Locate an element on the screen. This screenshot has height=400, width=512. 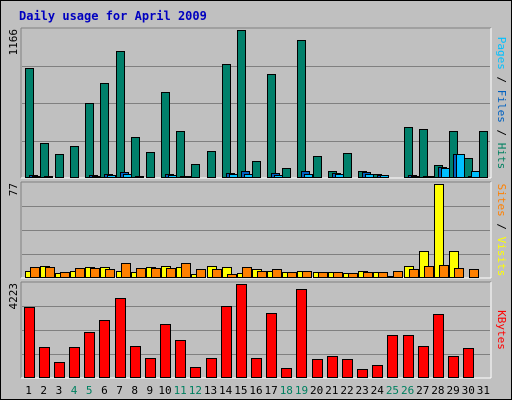
chart-title: Daily usage for April 2009 is located at coordinates (113, 16).